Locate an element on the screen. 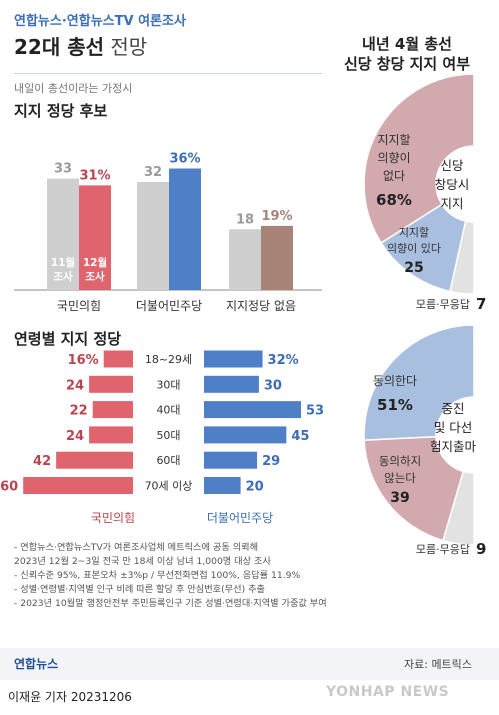 The height and width of the screenshot is (715, 499). page-title: 22대 총선 전망 is located at coordinates (80, 45).